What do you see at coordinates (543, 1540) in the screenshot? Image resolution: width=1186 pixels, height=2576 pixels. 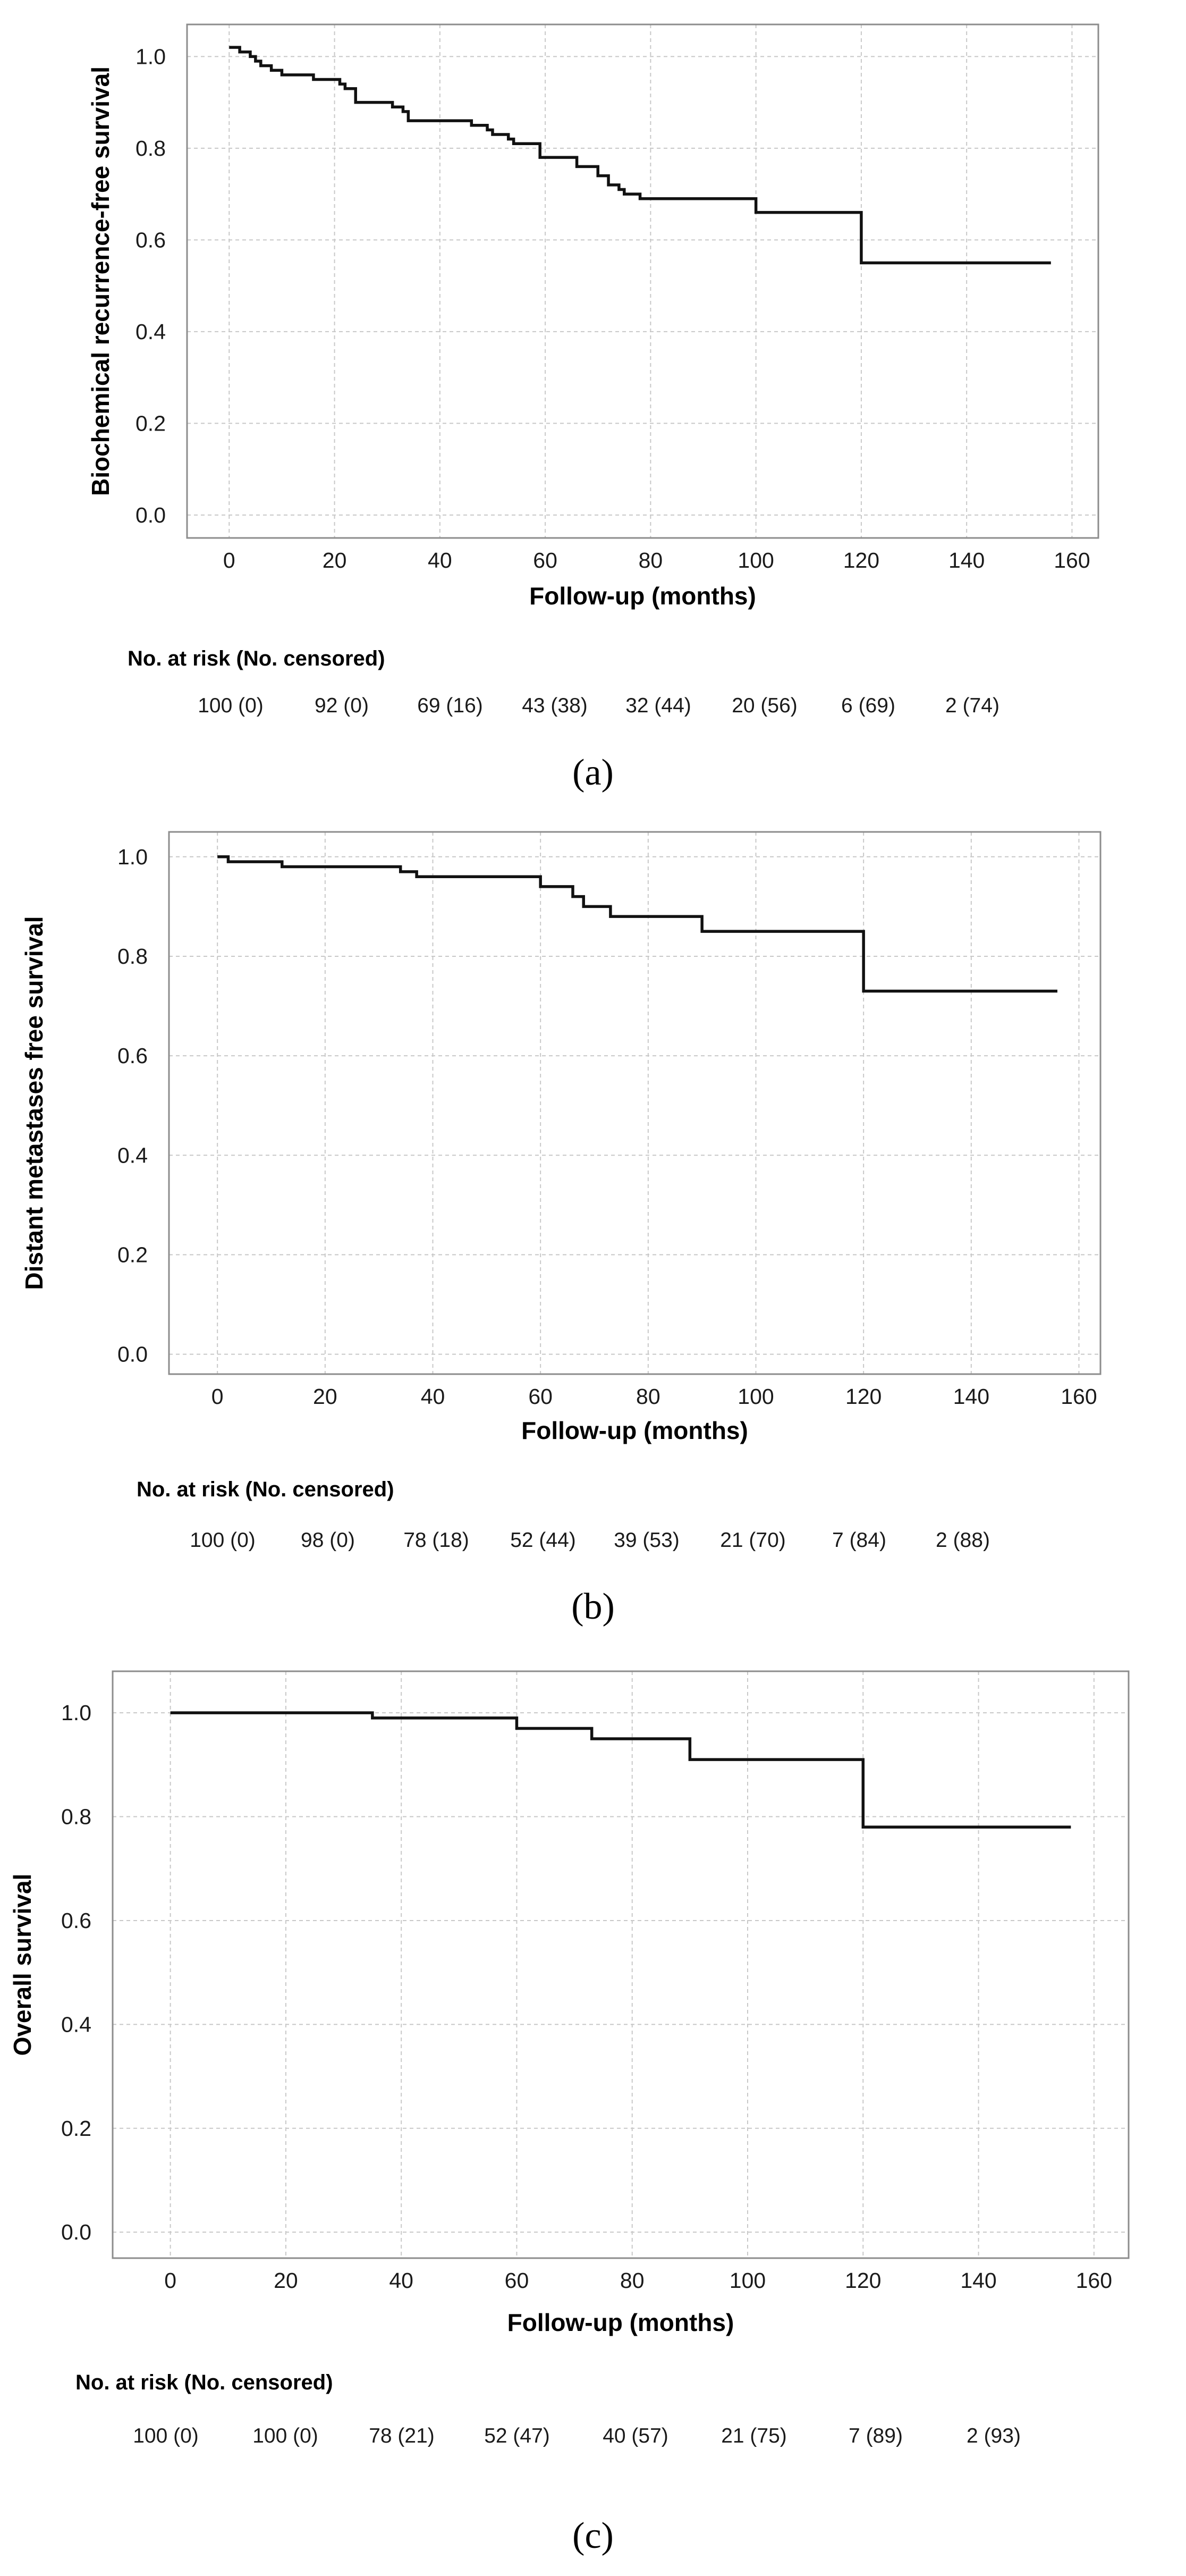 I see `risk-table-value: 52 (44)` at bounding box center [543, 1540].